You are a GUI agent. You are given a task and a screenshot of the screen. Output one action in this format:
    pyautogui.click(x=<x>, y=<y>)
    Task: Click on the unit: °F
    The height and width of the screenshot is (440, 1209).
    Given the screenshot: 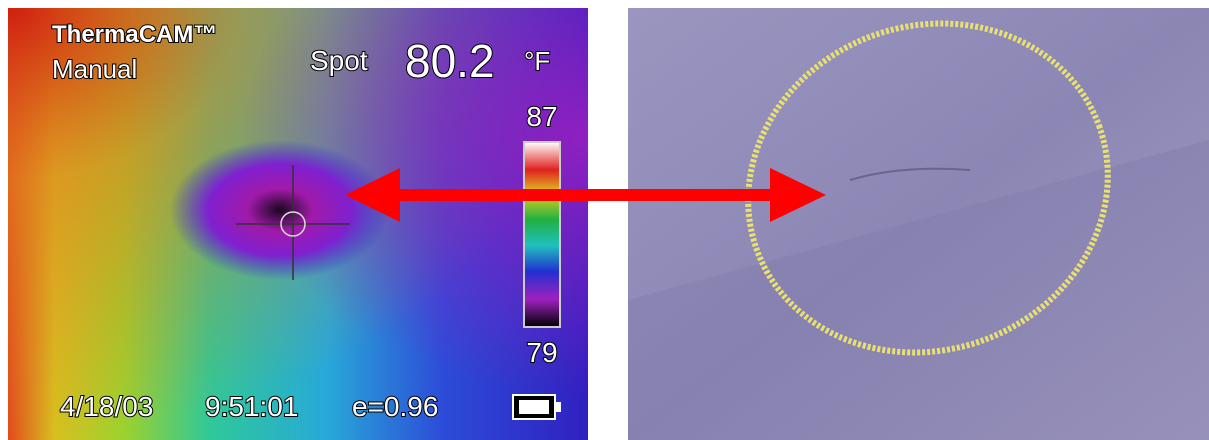 What is the action you would take?
    pyautogui.click(x=537, y=61)
    